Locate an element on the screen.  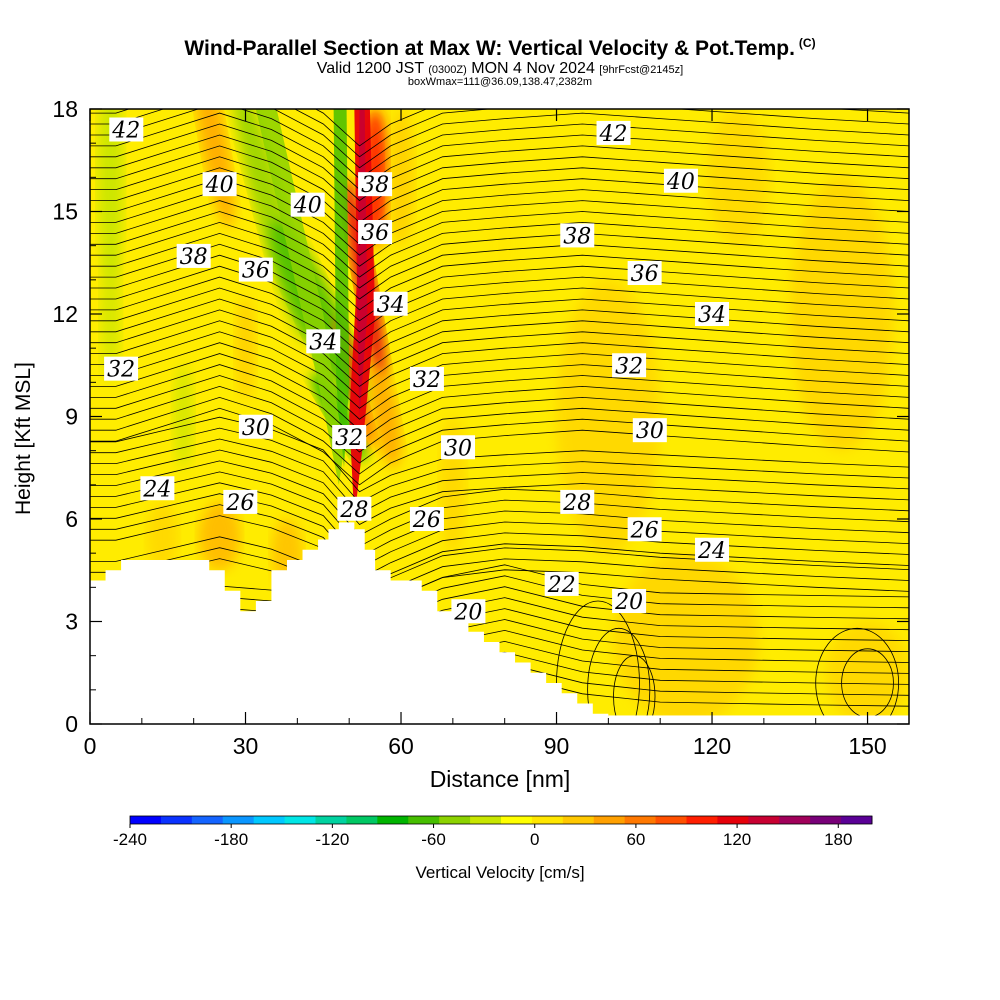
contour-label: 28 is located at coordinates (577, 502).